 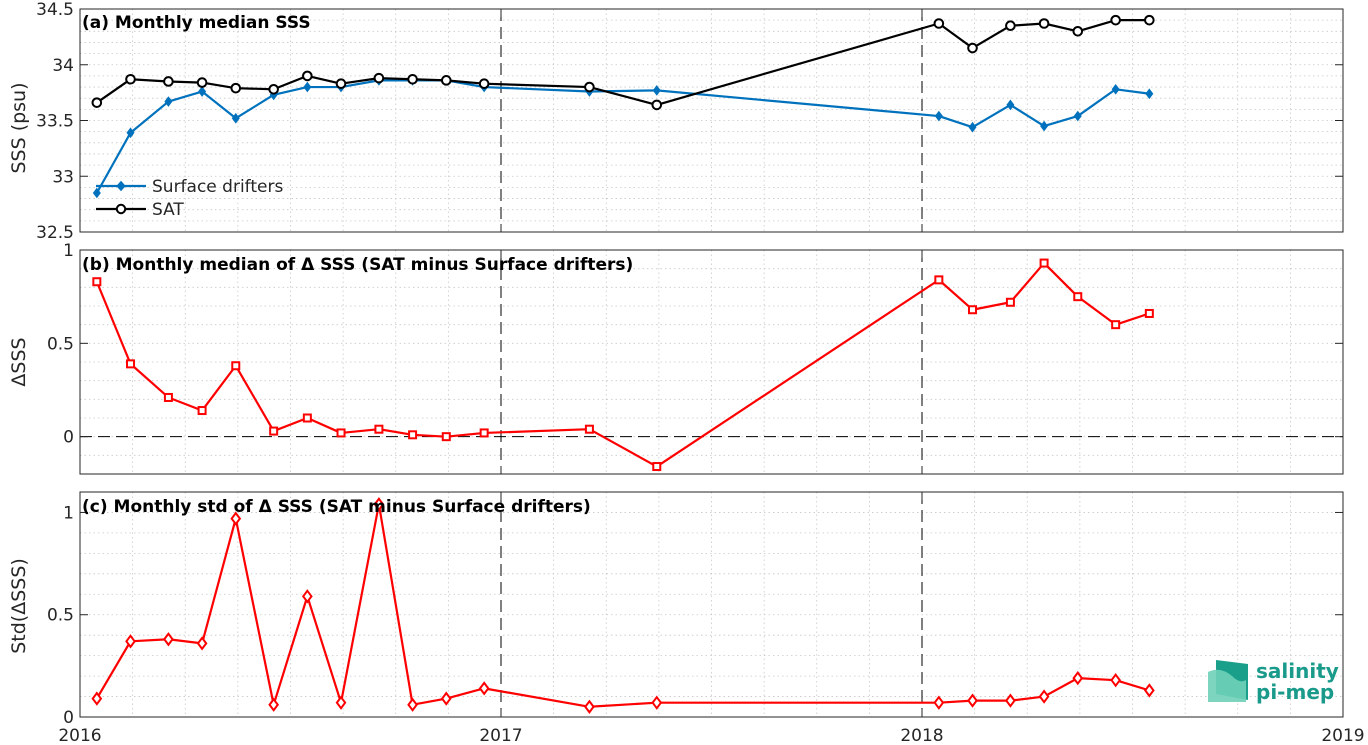 What do you see at coordinates (500, 735) in the screenshot?
I see `x-tick-label: 2017` at bounding box center [500, 735].